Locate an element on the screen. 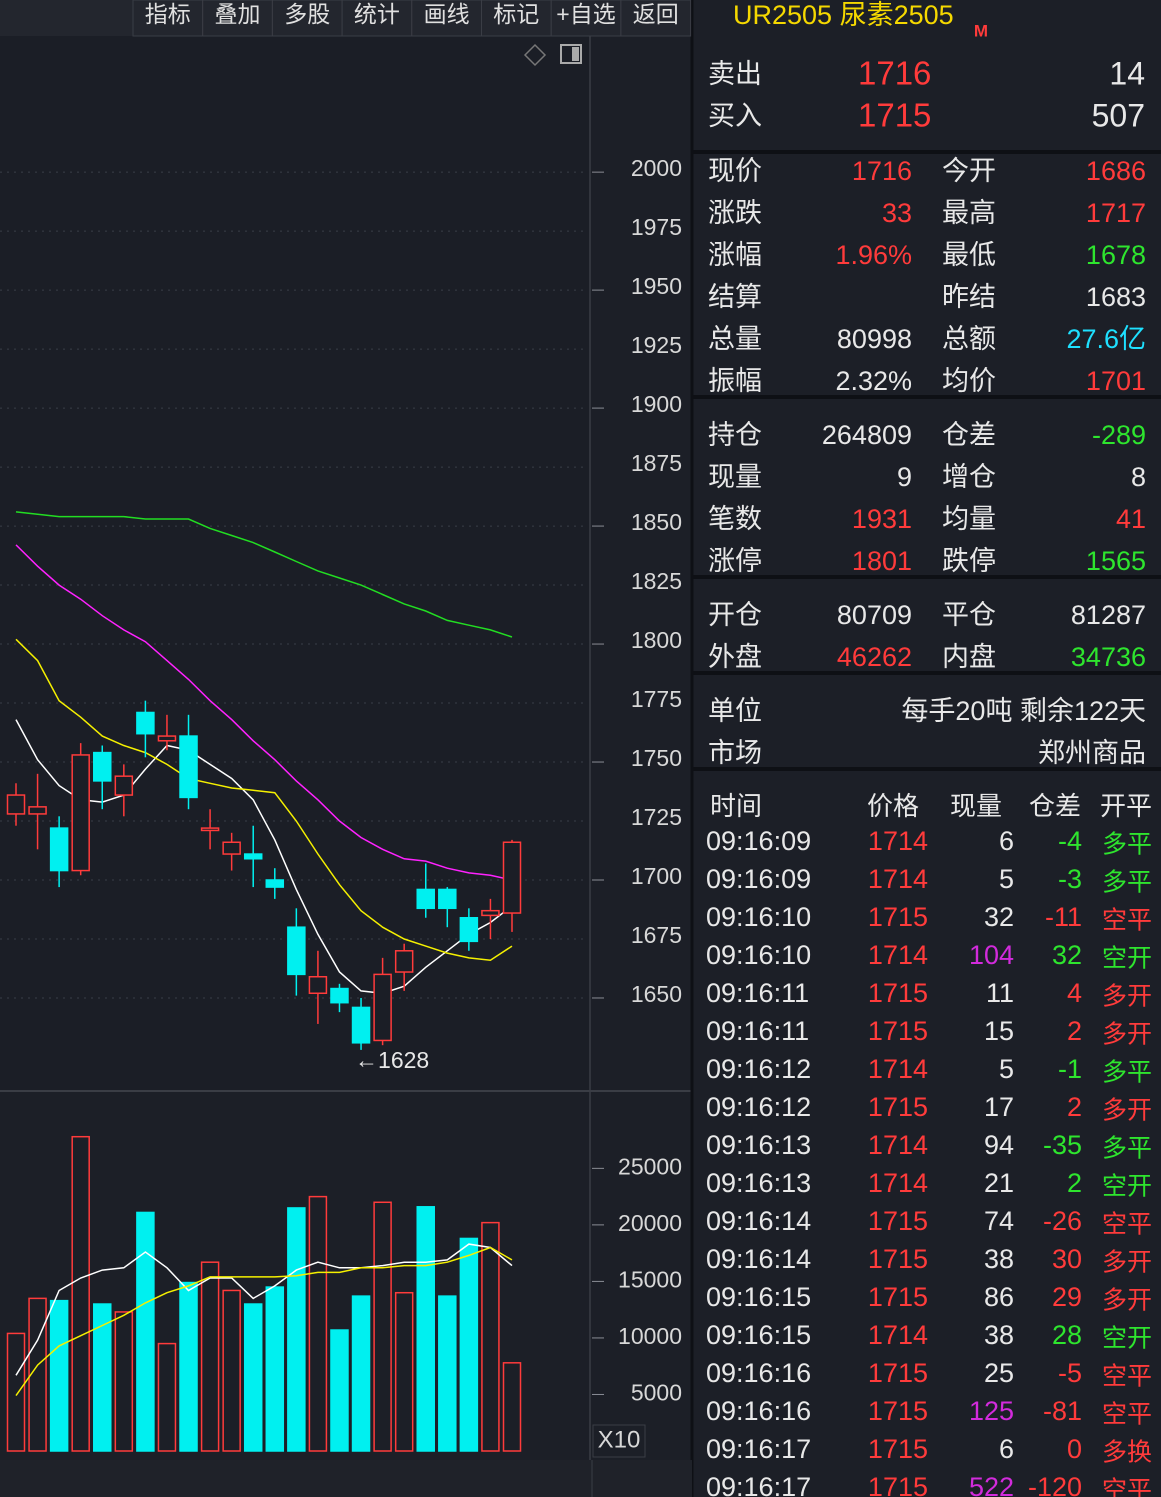 Image resolution: width=1161 pixels, height=1497 pixels. trade-volume: 11 is located at coordinates (1000, 993).